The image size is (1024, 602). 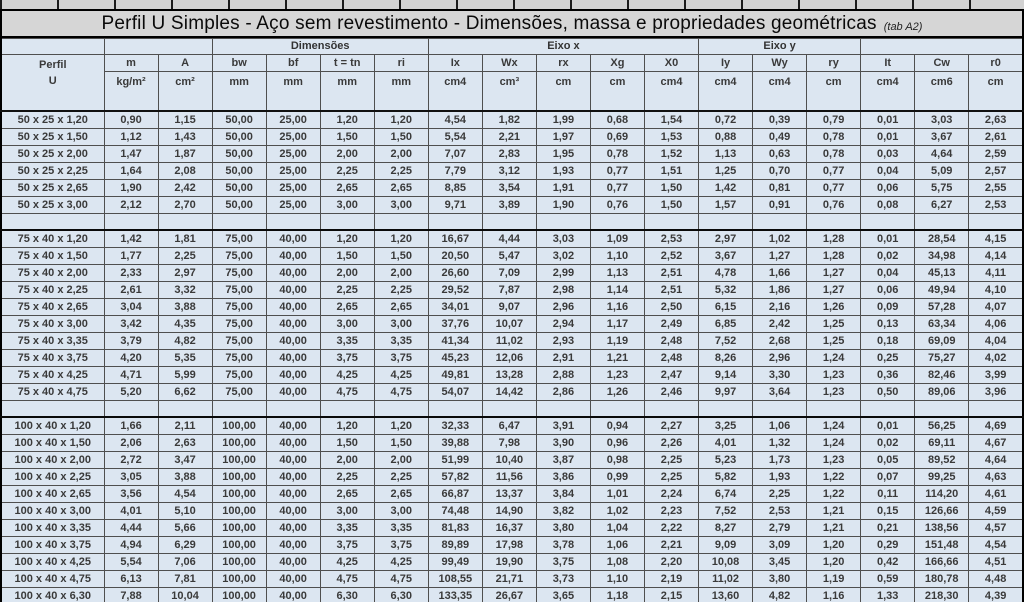 I want to click on cell-iy: 9,09, so click(x=726, y=545).